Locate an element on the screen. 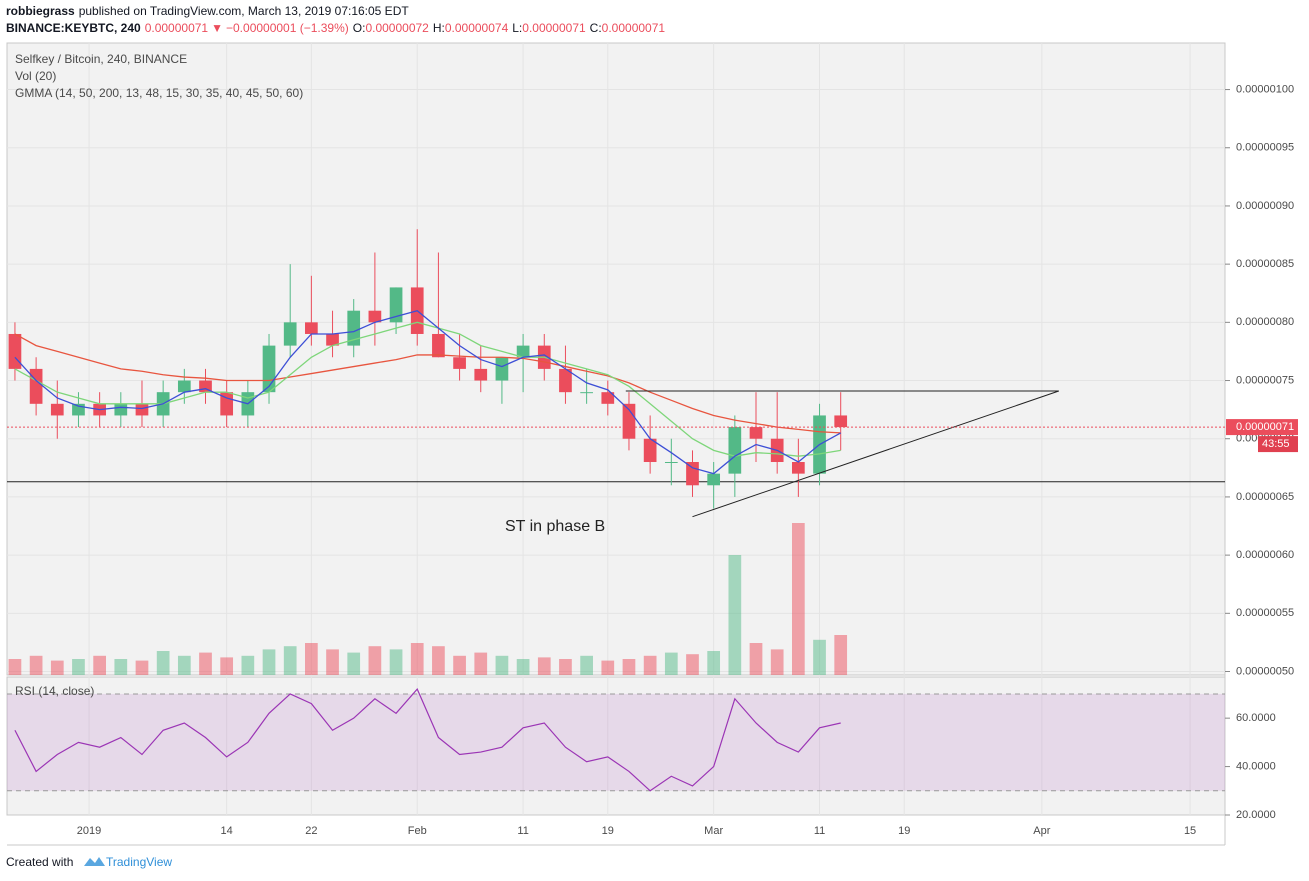 The image size is (1309, 881). arrow: ▼ is located at coordinates (217, 28).